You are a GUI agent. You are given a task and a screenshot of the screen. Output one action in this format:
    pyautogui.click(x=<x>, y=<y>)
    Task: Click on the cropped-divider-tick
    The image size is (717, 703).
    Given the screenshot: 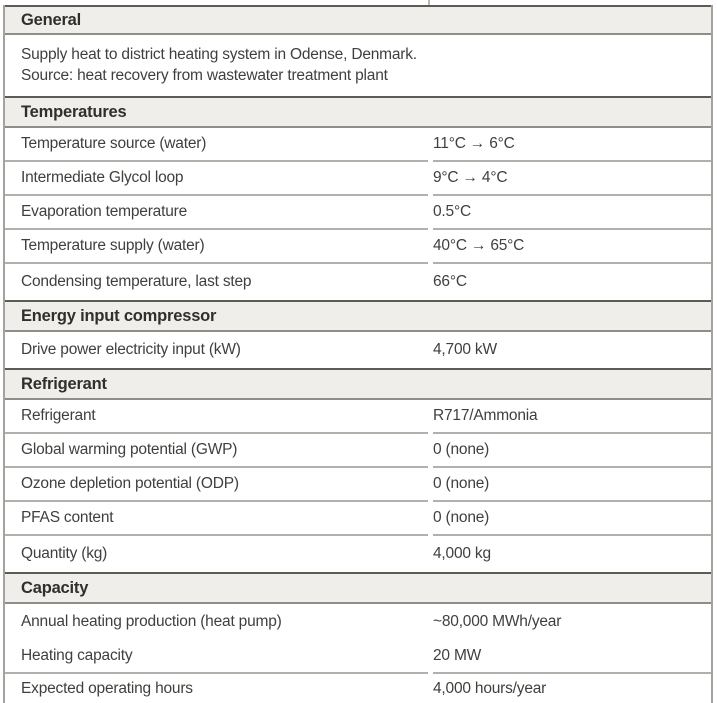 What is the action you would take?
    pyautogui.click(x=429, y=3)
    